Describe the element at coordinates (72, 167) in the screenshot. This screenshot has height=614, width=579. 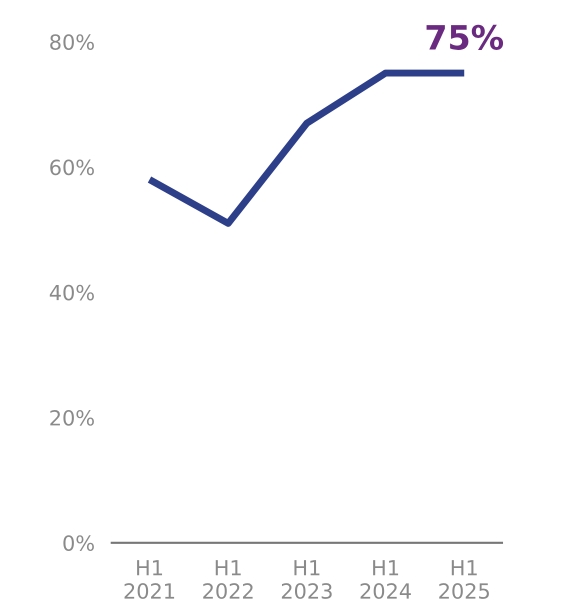
I see `y-tick-label: 60%` at that location.